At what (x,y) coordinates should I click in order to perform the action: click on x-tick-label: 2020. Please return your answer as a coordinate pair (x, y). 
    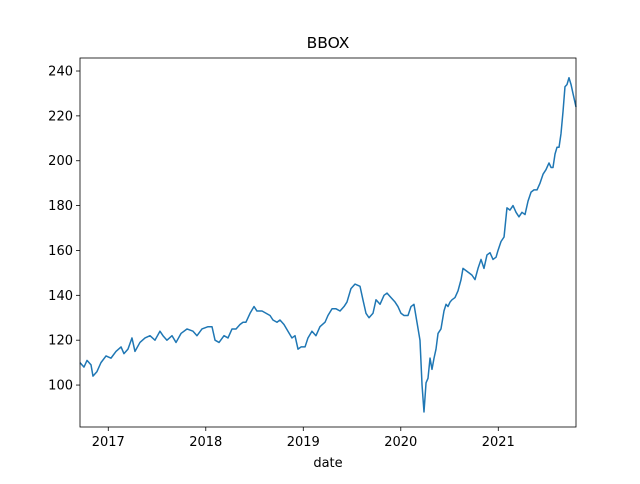
    Looking at the image, I should click on (400, 442).